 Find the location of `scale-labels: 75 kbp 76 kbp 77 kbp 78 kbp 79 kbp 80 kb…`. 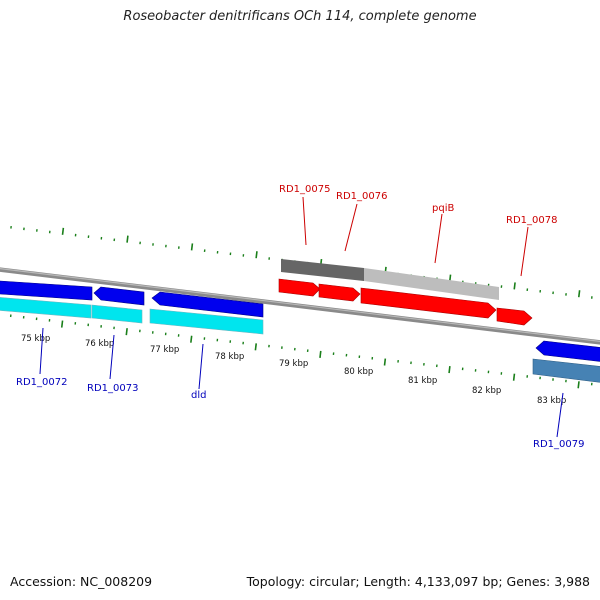

scale-labels: 75 kbp 76 kbp 77 kbp 78 kbp 79 kbp 80 kb… is located at coordinates (293, 370).